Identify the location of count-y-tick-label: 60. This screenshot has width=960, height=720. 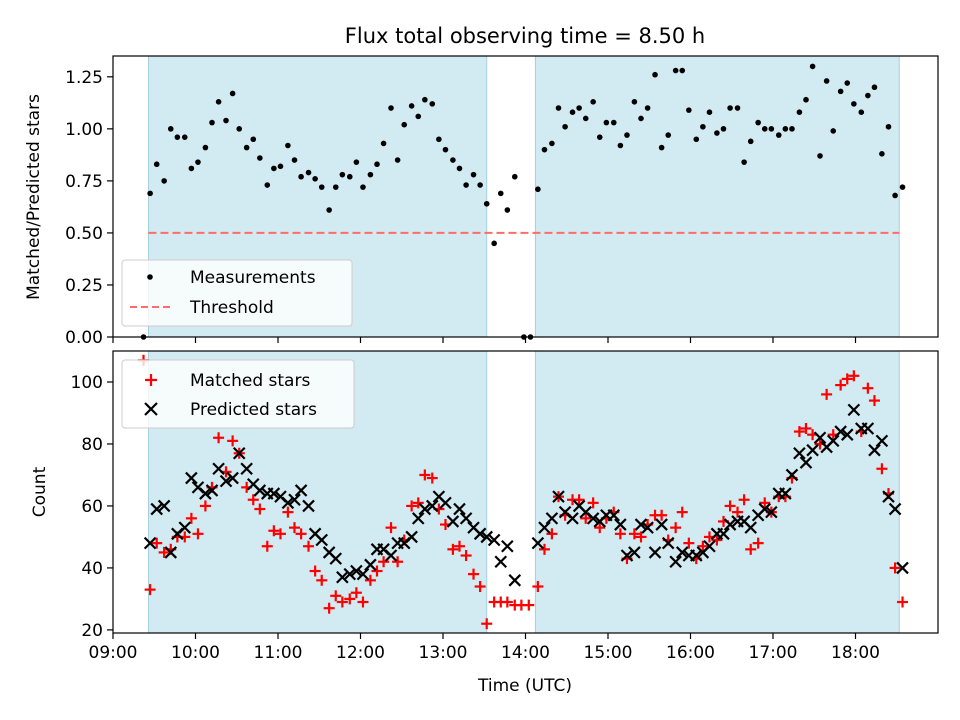
(92, 507).